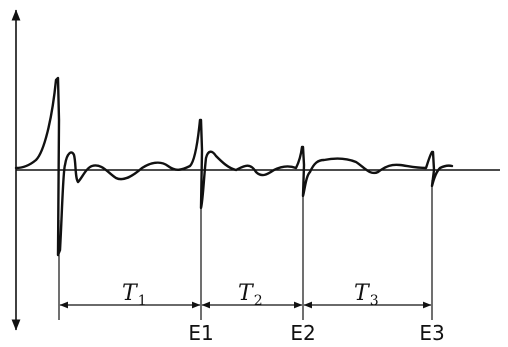 The image size is (508, 347). Describe the element at coordinates (246, 293) in the screenshot. I see `interval-symbol-2: T` at that location.